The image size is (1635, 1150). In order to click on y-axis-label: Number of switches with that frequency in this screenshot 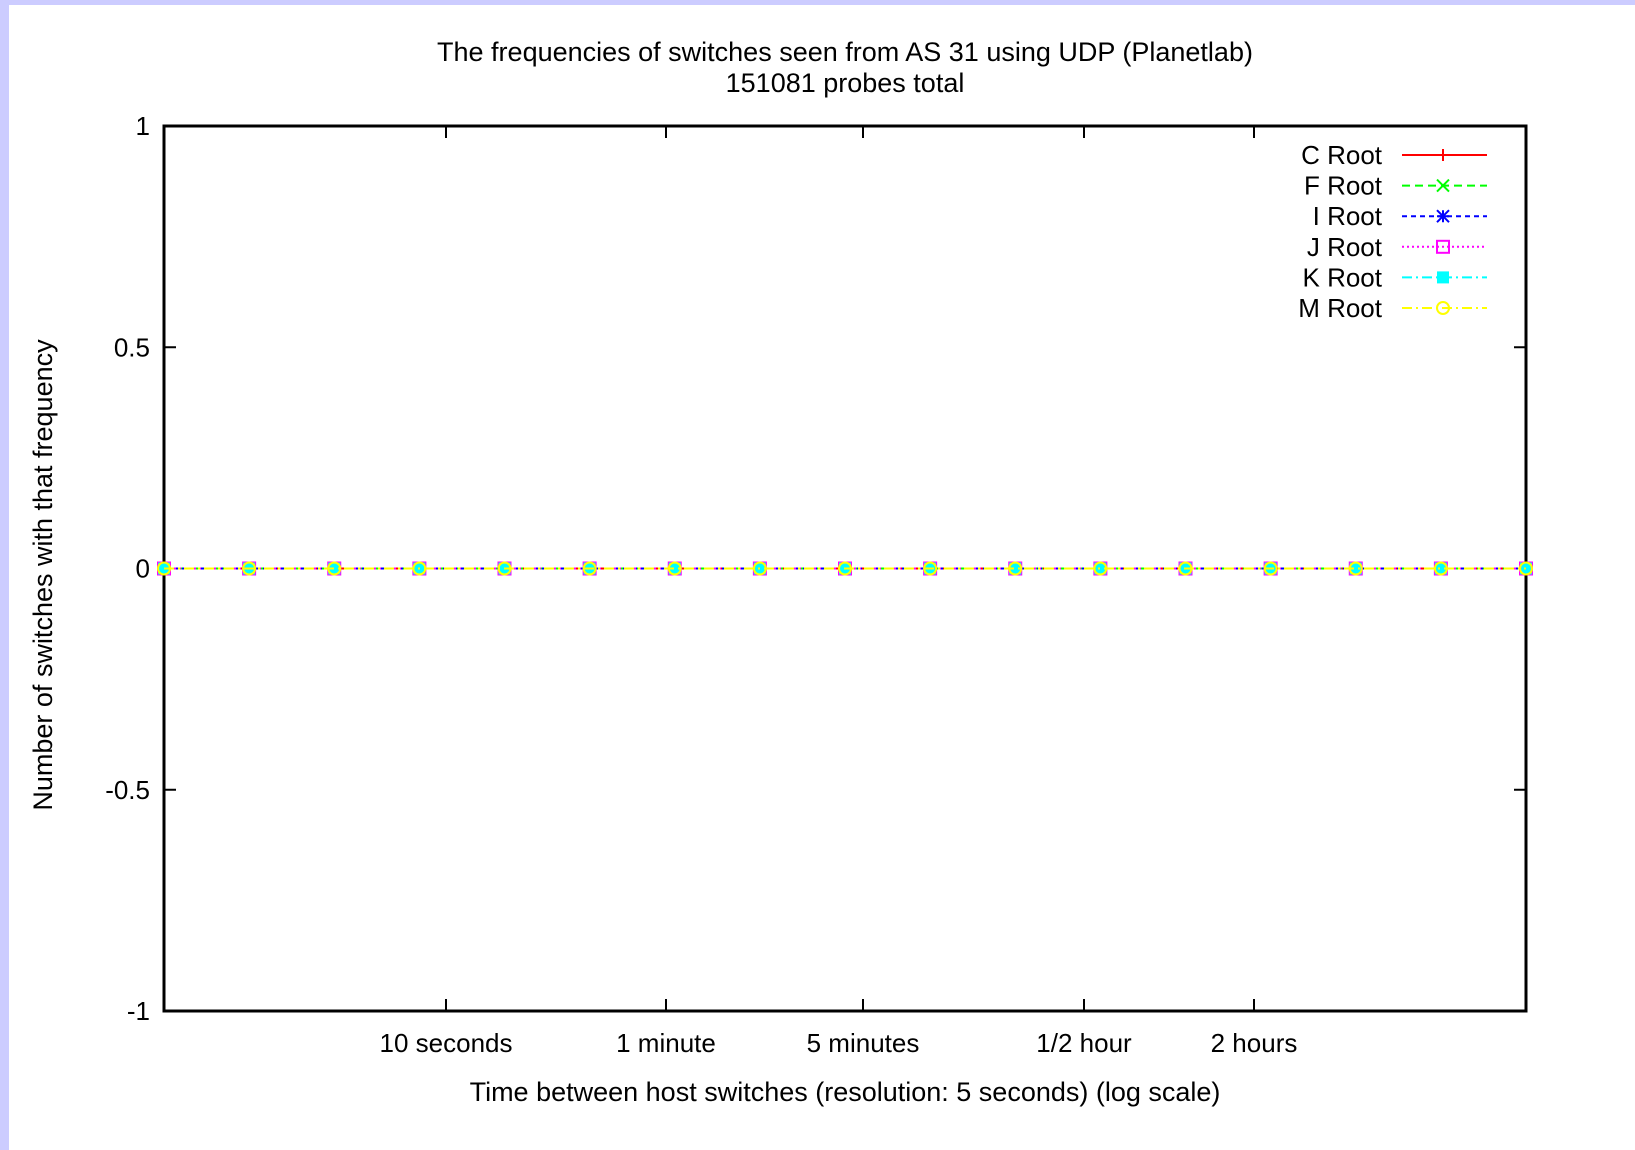, I will do `click(43, 575)`.